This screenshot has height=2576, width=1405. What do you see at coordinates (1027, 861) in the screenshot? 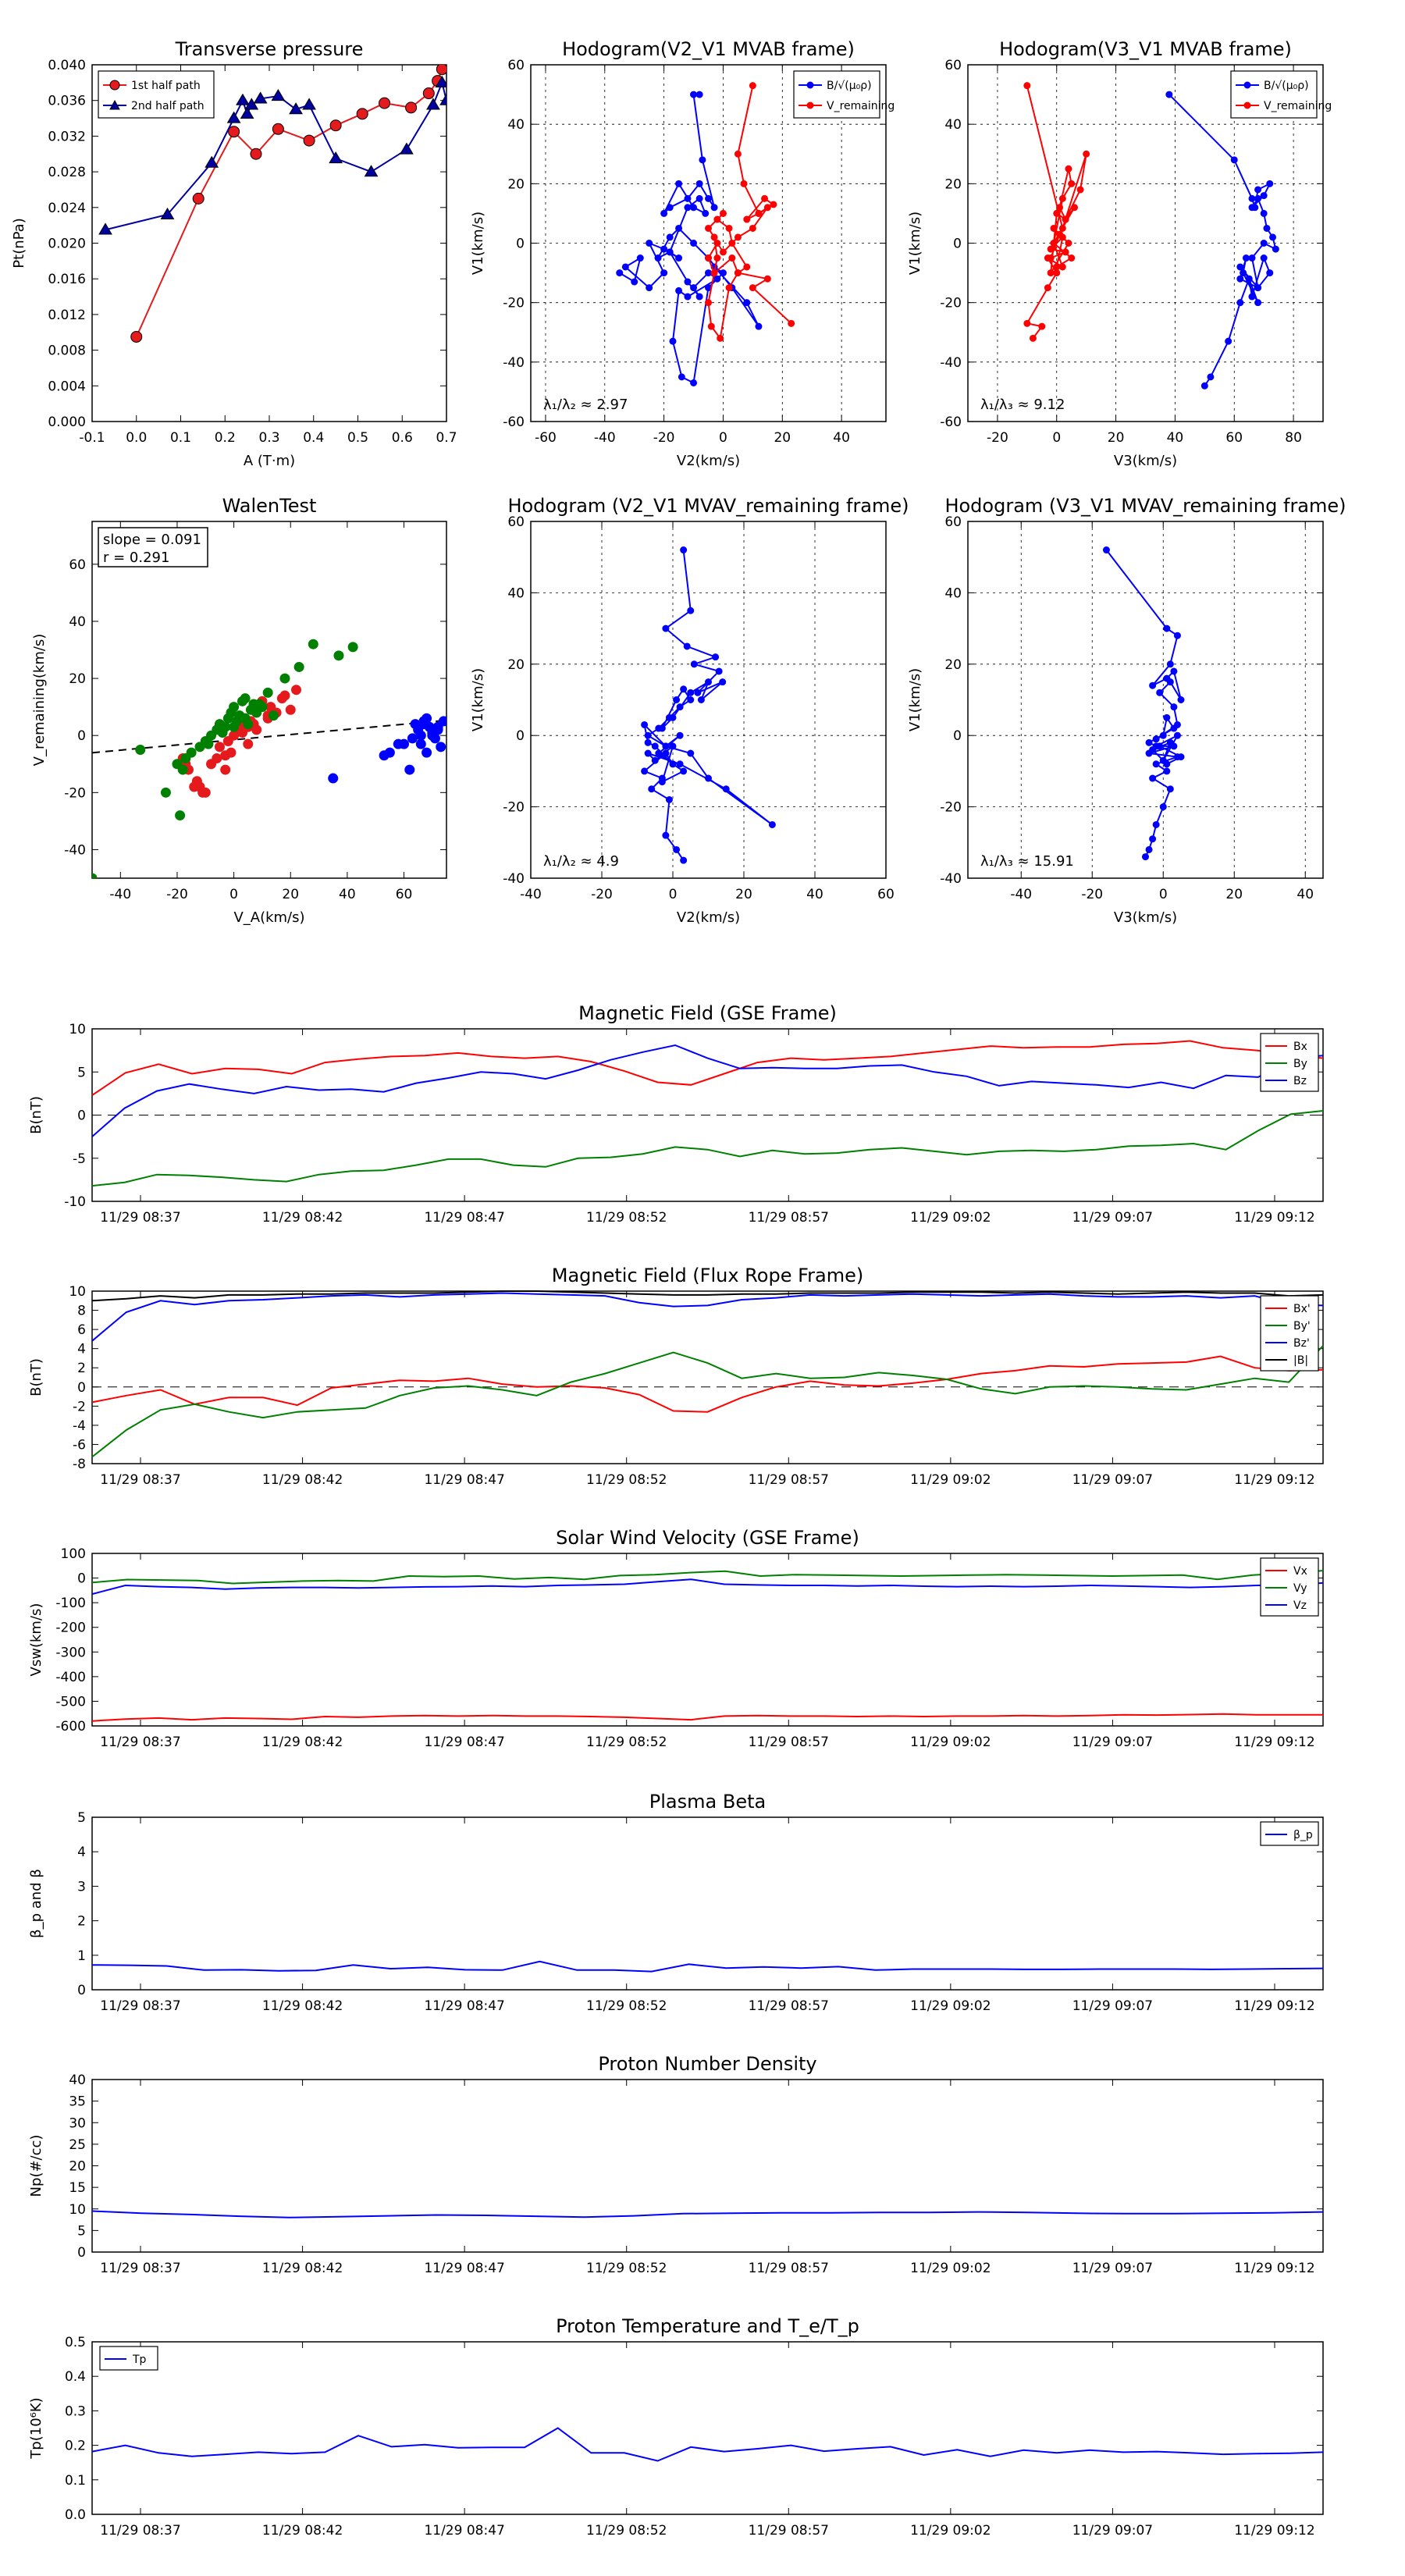
I see `annotation-text: λ₁/λ₃ ≈ 15.91` at bounding box center [1027, 861].